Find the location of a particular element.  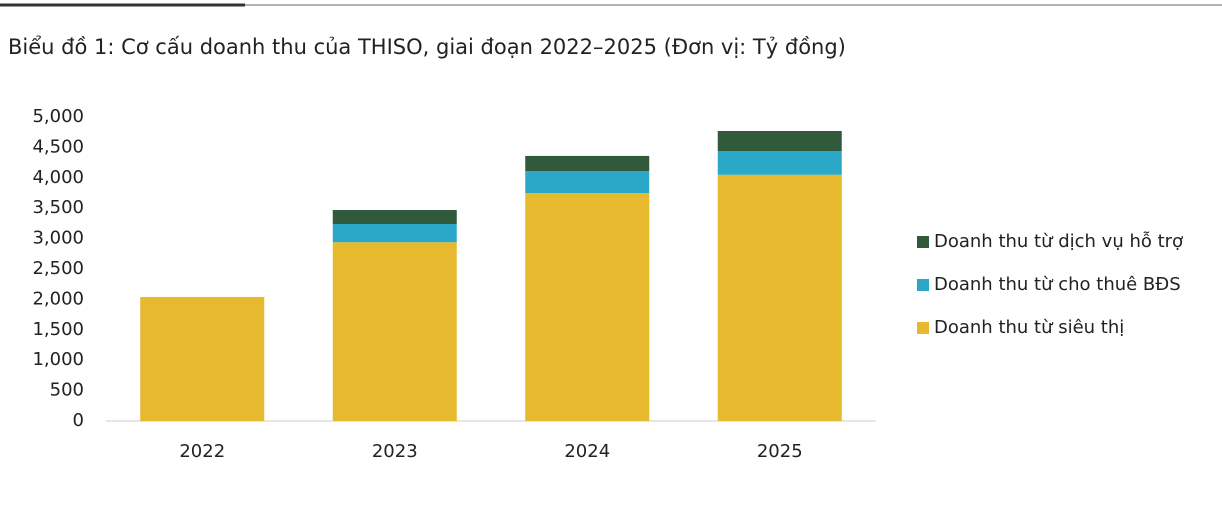

y-tick-label: 3,000 is located at coordinates (58, 238).